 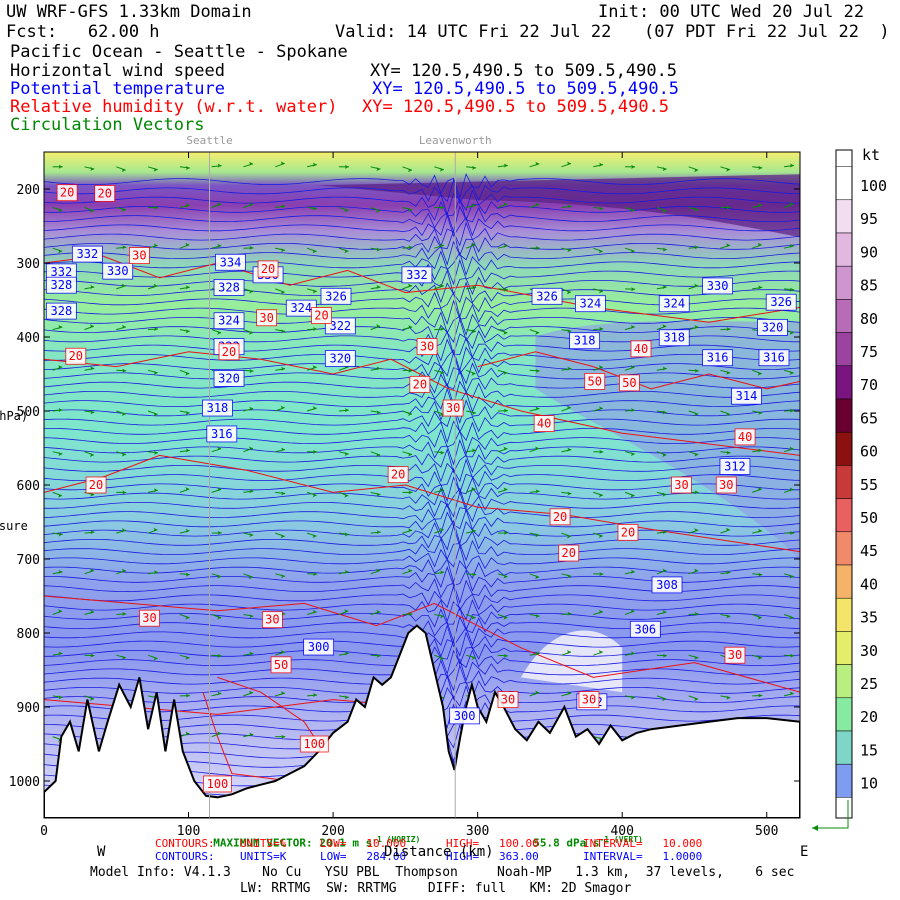 I want to click on theta-contour-label: CONTOURS:, so click(x=185, y=856).